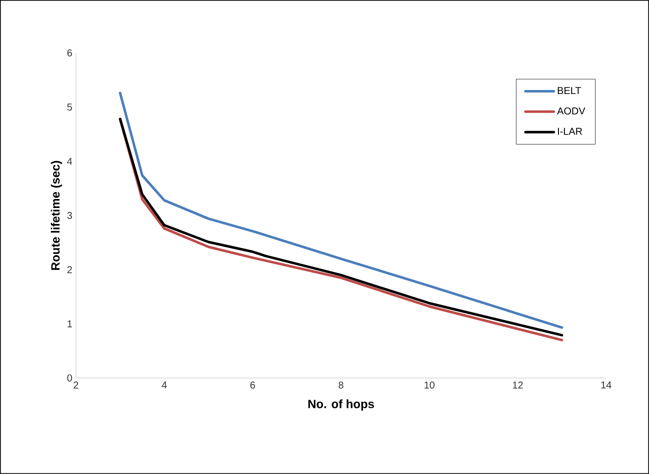 The image size is (649, 474). What do you see at coordinates (341, 405) in the screenshot?
I see `x-axis-title: No. of hops` at bounding box center [341, 405].